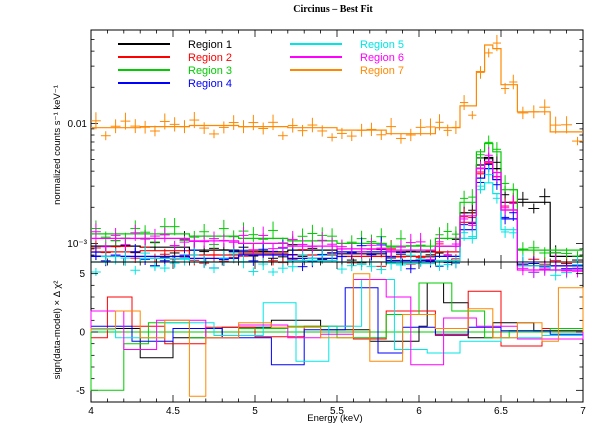 The image size is (598, 427). What do you see at coordinates (337, 411) in the screenshot?
I see `x-tick-label: 5.5` at bounding box center [337, 411].